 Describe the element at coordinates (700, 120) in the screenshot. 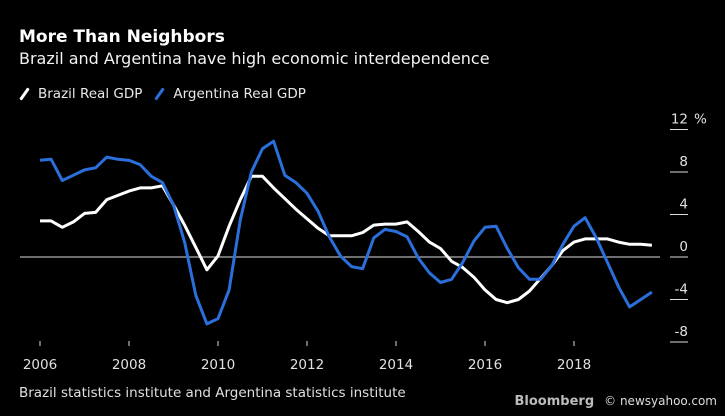

I see `y-unit-label: %` at that location.